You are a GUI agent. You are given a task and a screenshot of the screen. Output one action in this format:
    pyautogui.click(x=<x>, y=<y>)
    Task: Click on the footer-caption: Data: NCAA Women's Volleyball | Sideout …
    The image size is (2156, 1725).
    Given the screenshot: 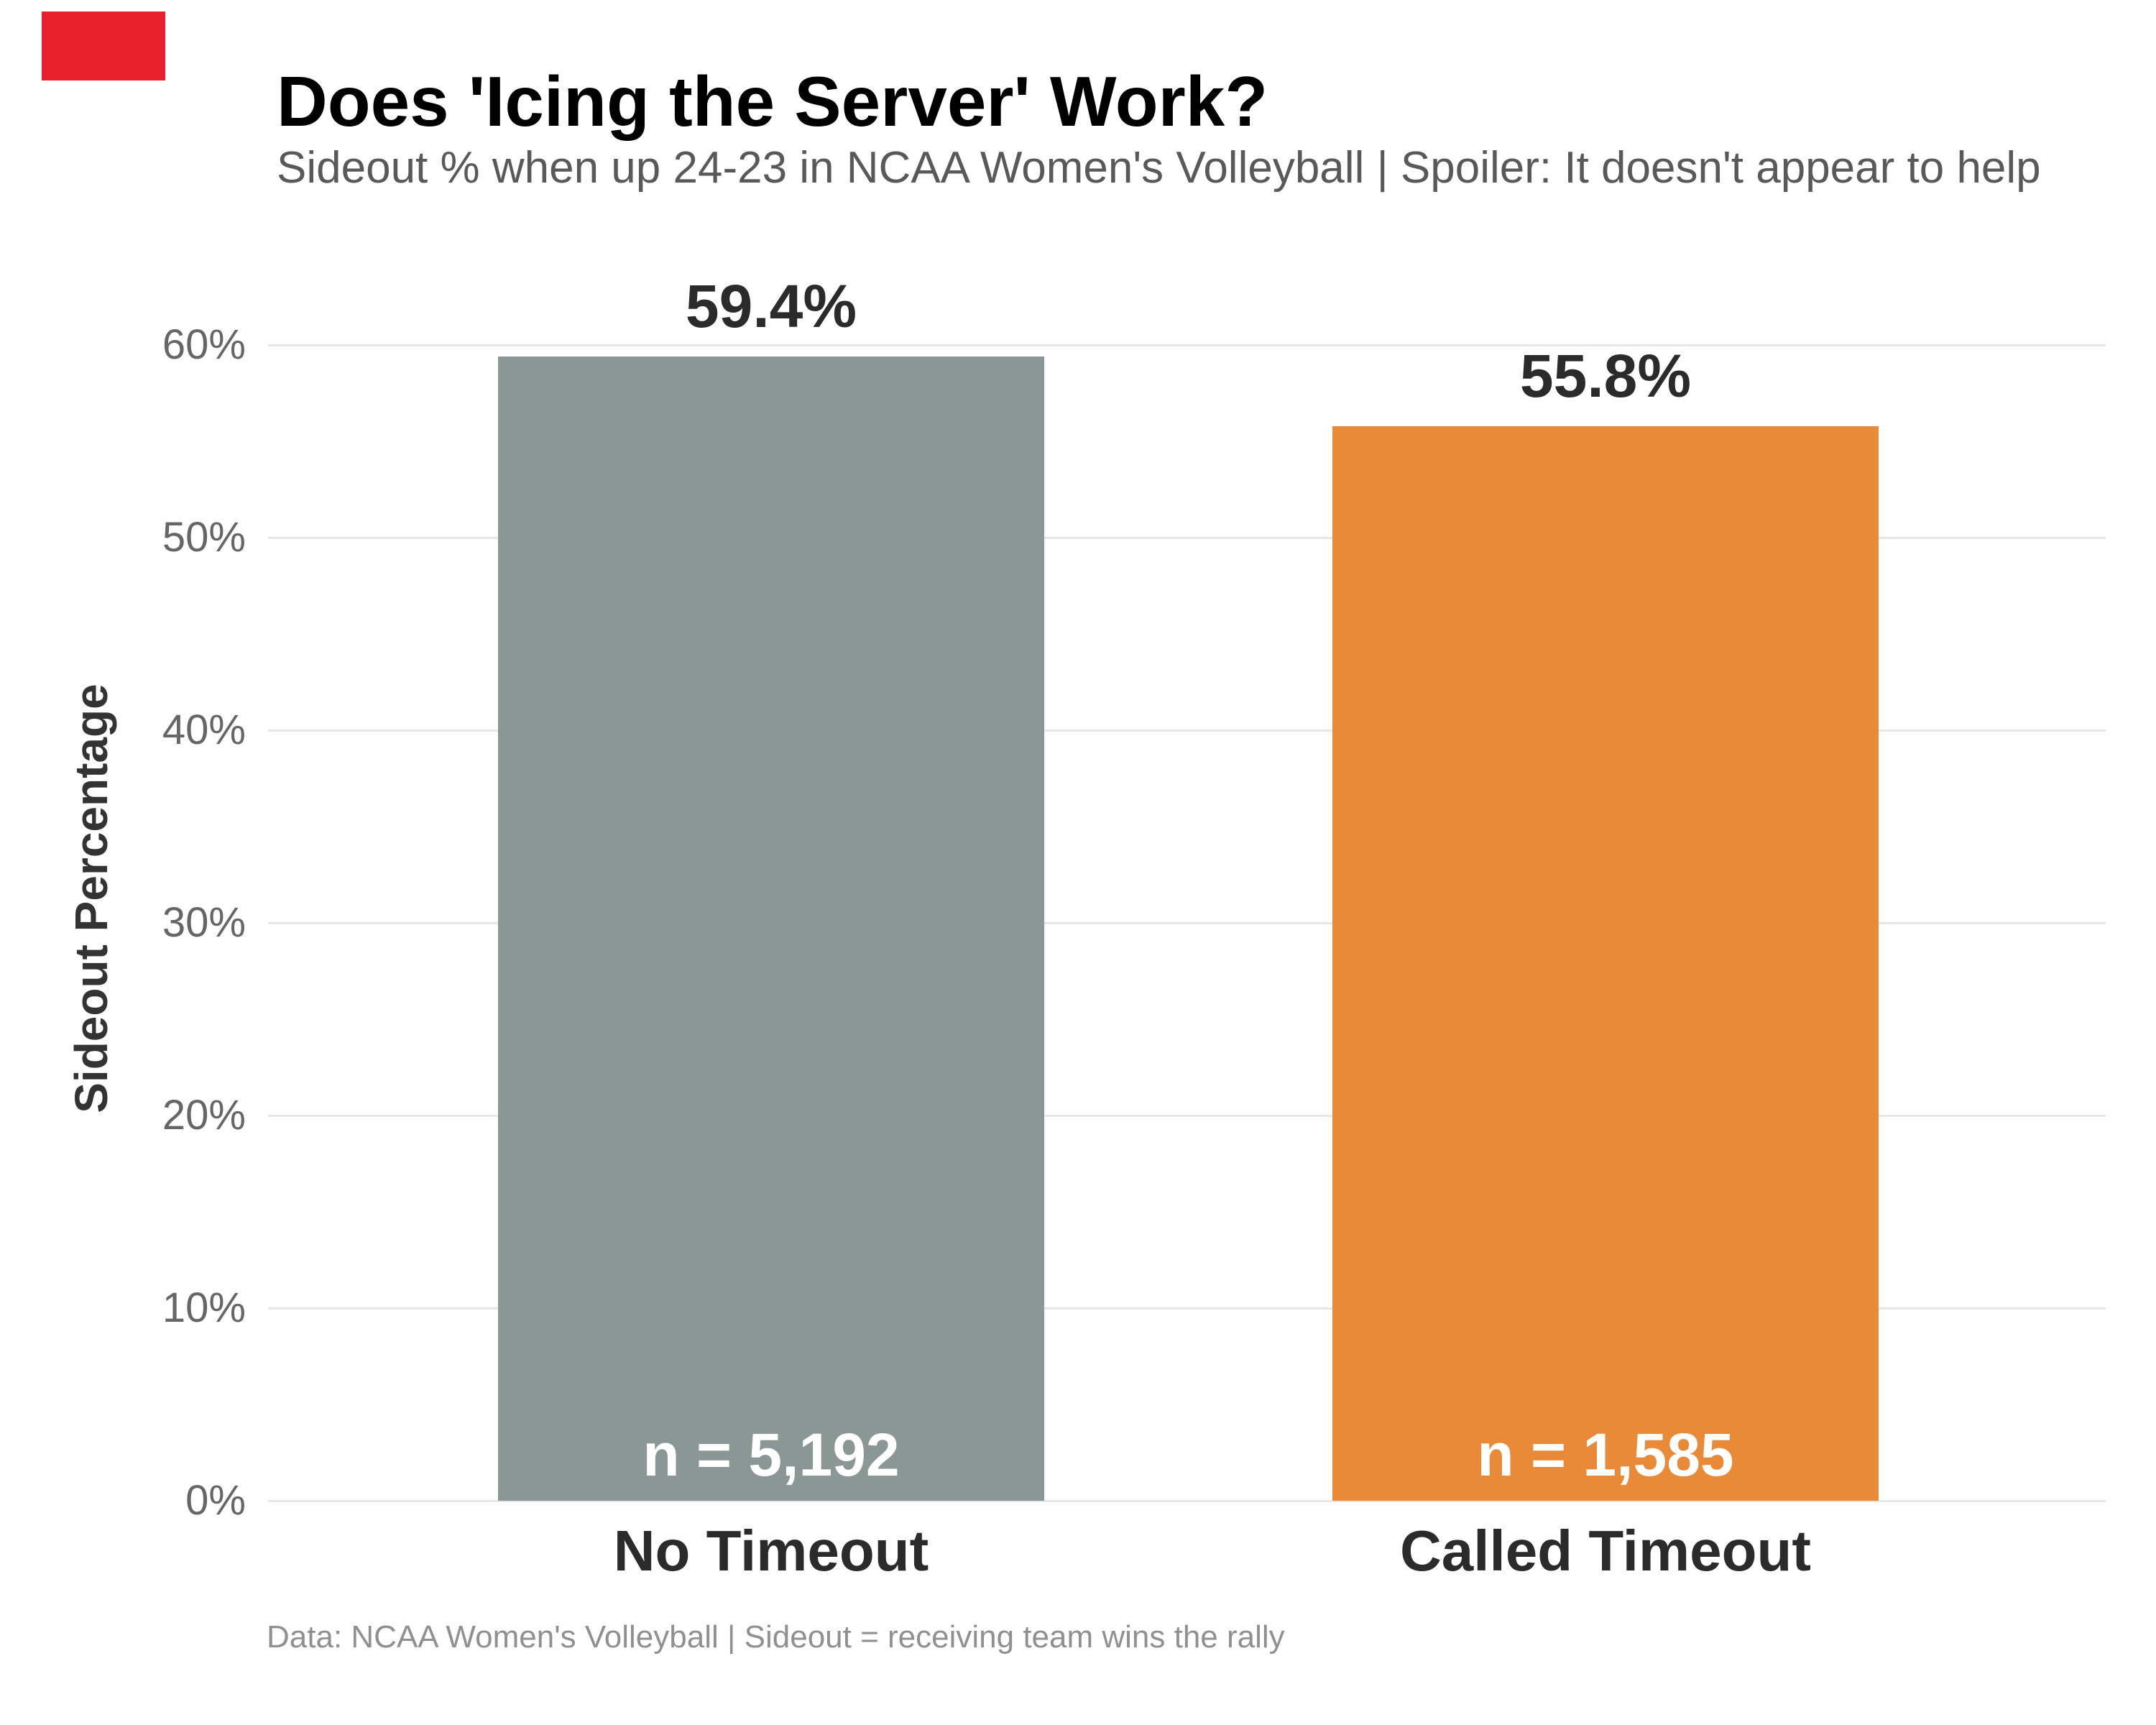 What is the action you would take?
    pyautogui.click(x=776, y=1637)
    